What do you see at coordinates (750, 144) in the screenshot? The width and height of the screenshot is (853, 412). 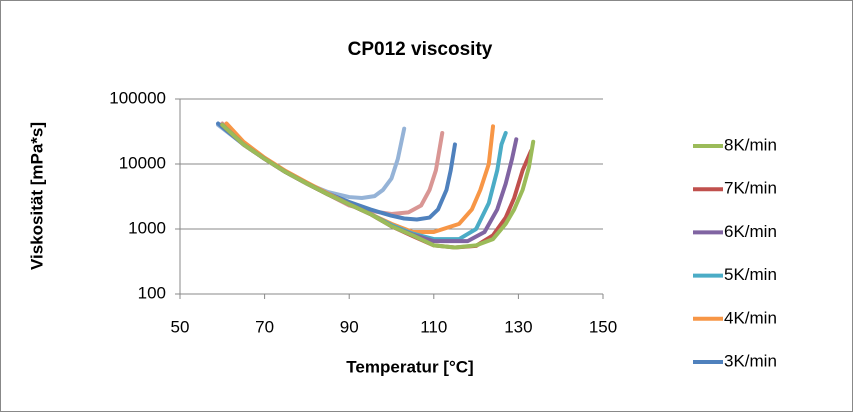 I see `legend-label: 8K/min` at bounding box center [750, 144].